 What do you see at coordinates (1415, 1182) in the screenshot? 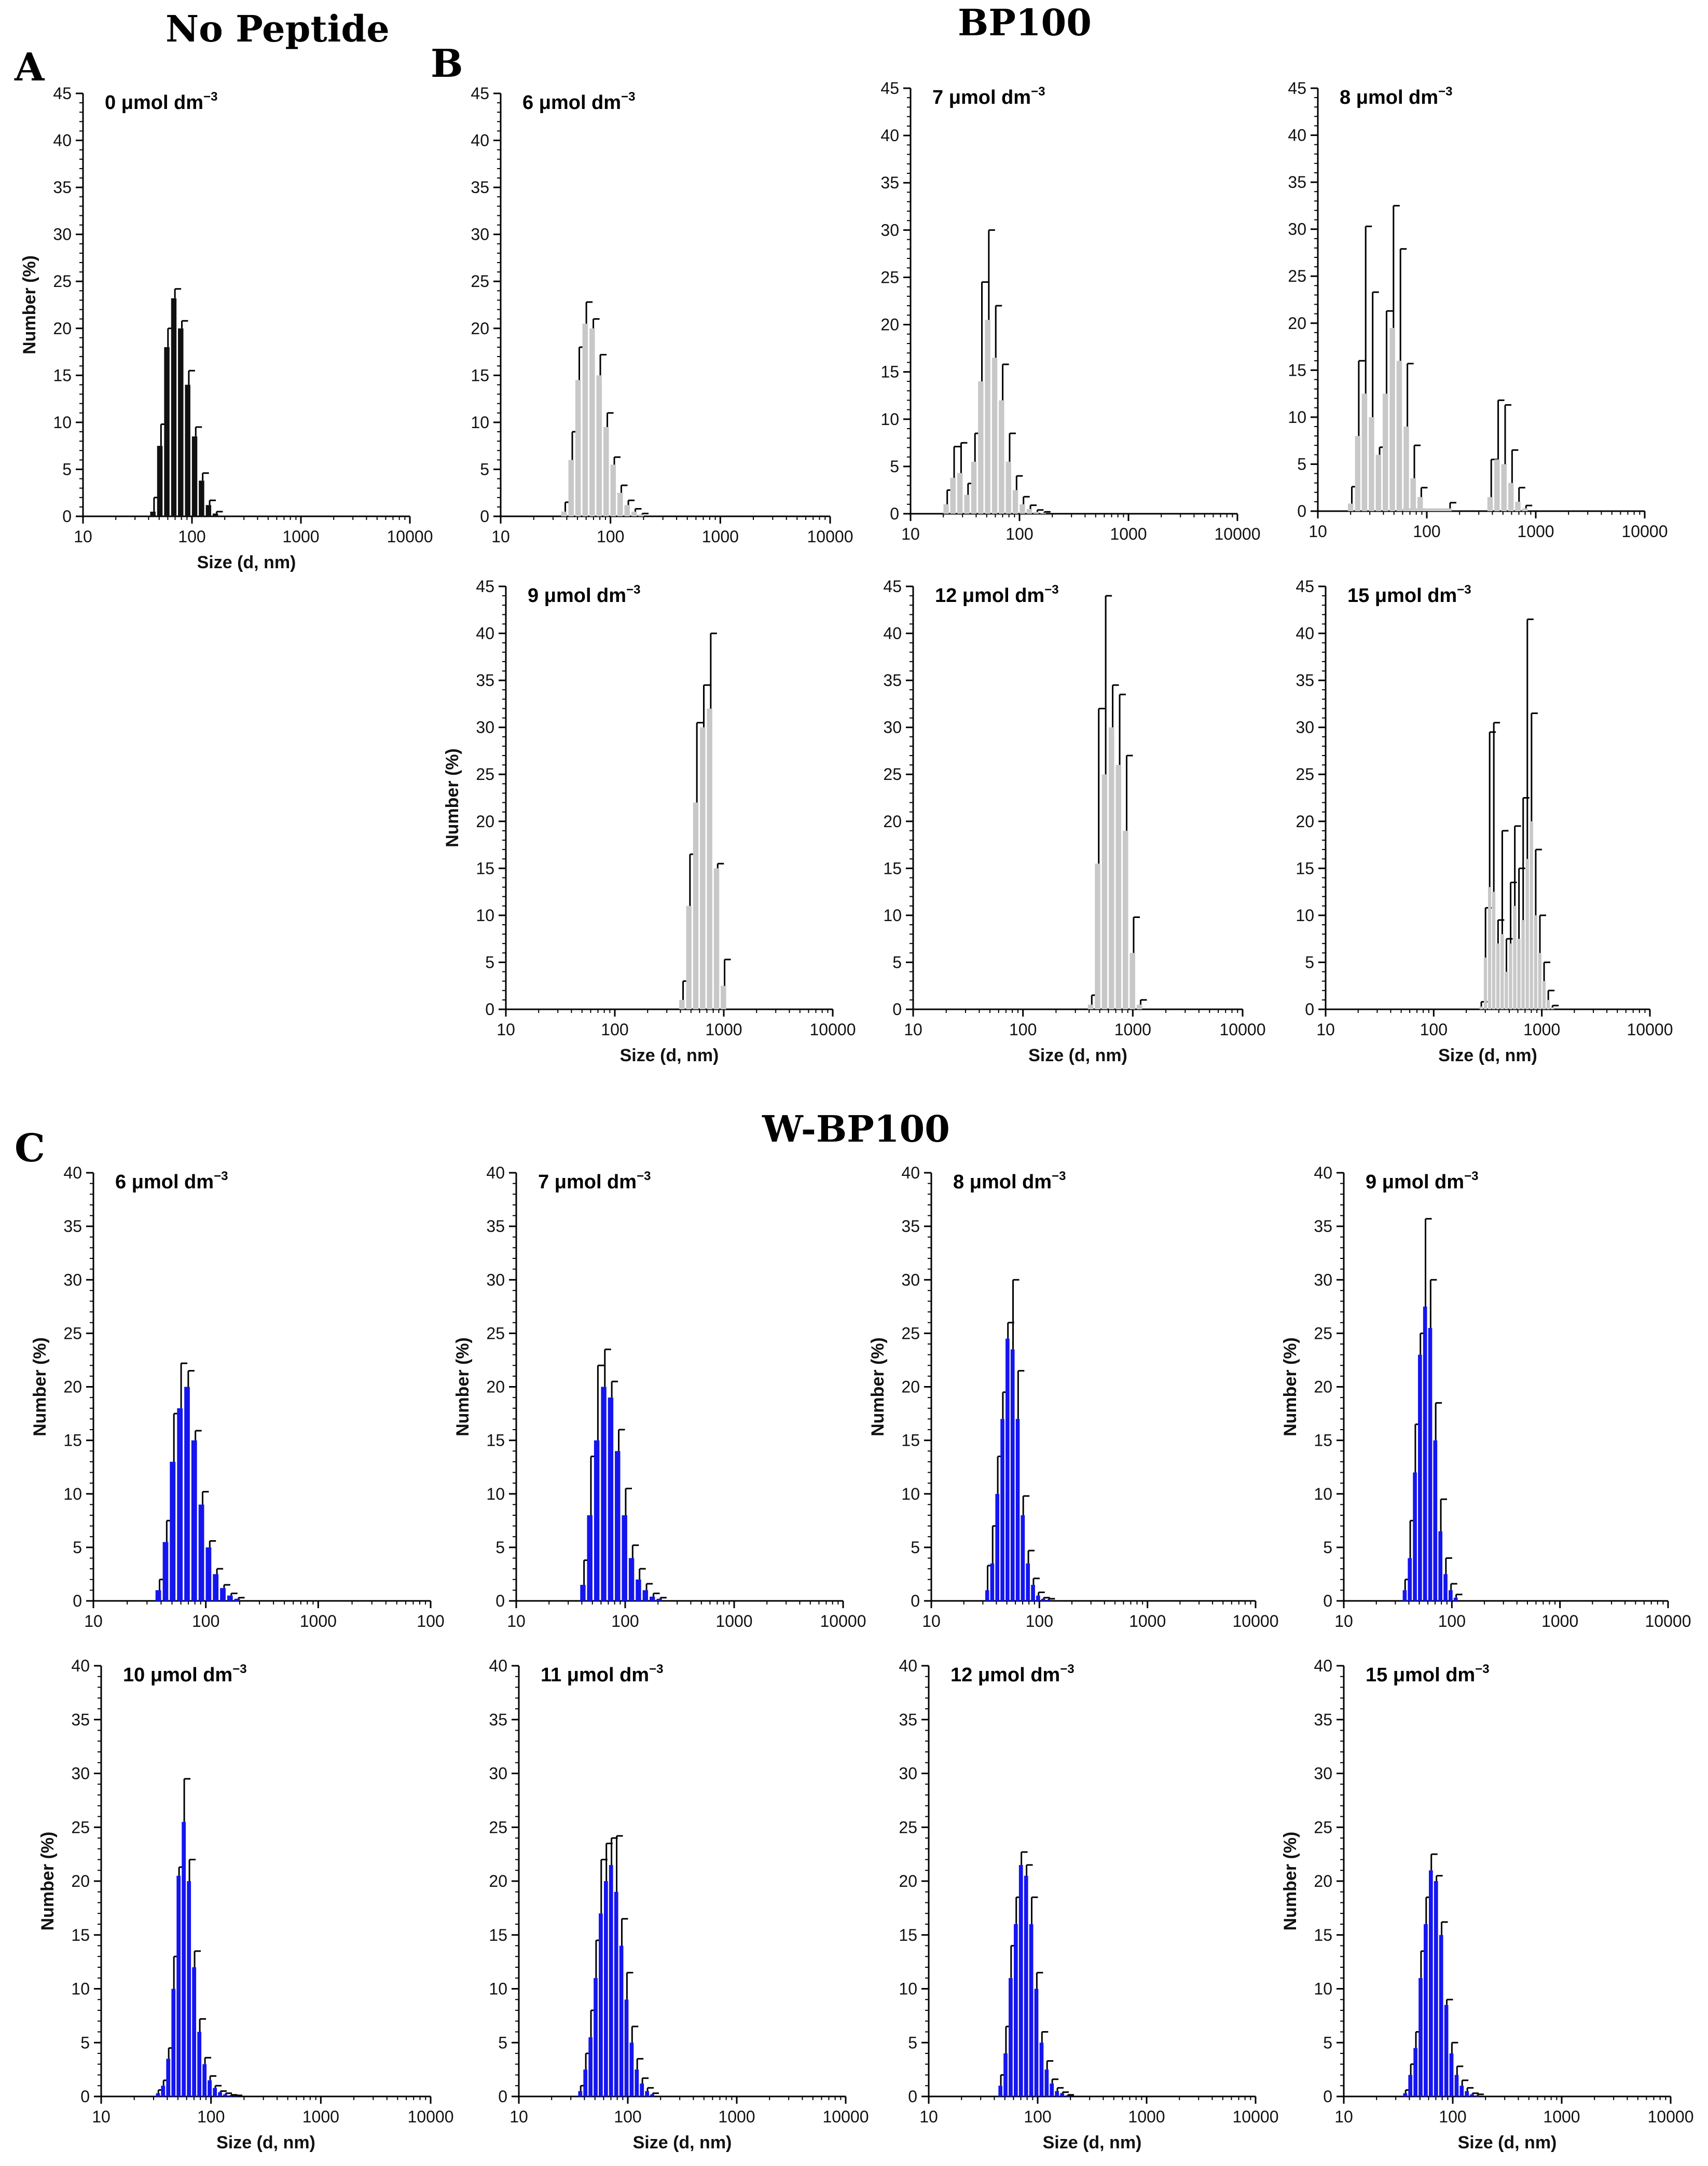
I see `concentration-text: 9 μmol dm` at bounding box center [1415, 1182].